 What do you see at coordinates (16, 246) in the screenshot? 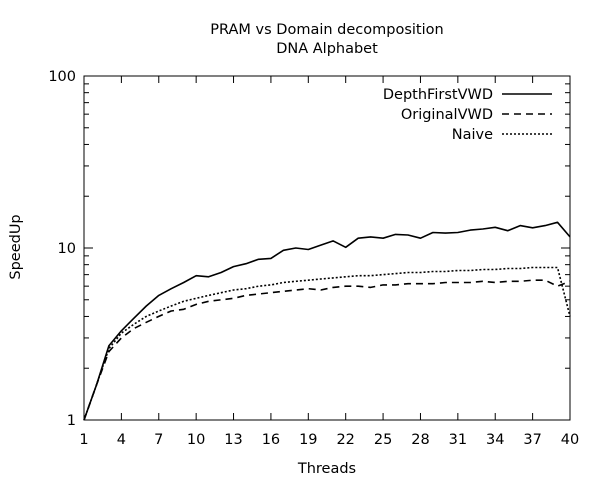
I see `y-axis-label: SpeedUp` at bounding box center [16, 246].